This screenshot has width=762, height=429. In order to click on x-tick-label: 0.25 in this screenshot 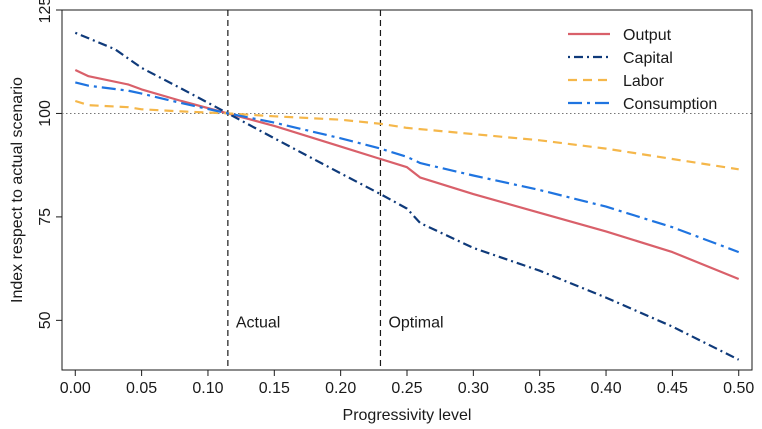, I will do `click(406, 388)`.